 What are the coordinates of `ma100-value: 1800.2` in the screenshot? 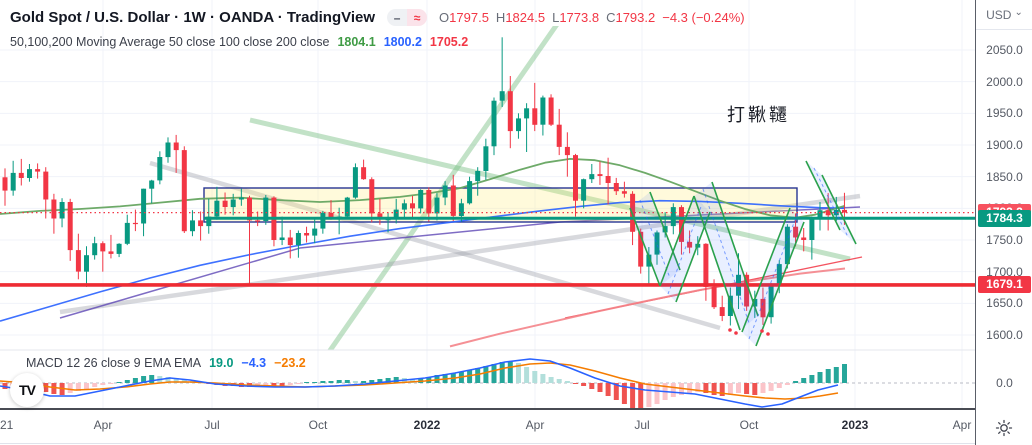 It's located at (402, 42).